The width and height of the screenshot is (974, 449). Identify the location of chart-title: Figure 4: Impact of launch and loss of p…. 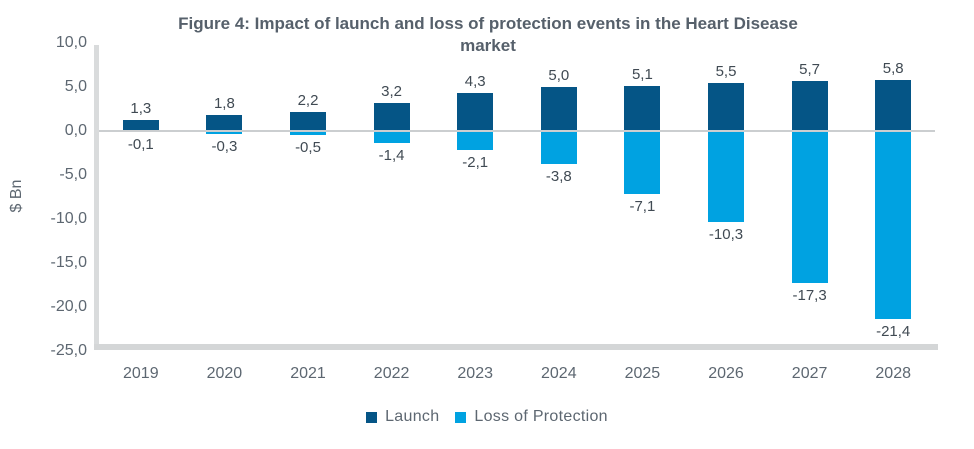
(488, 35).